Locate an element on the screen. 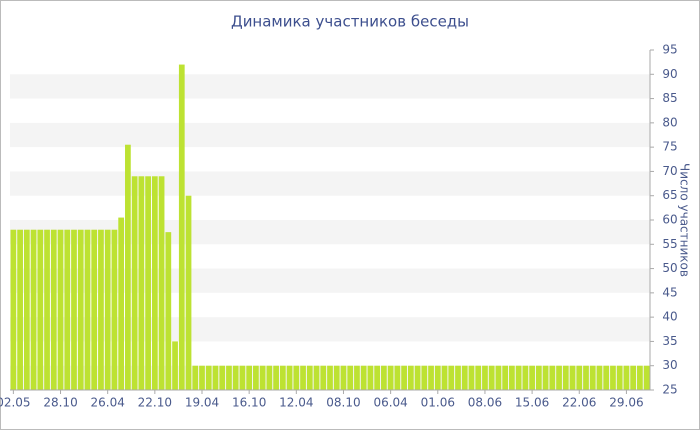  y-tick-label: 90 is located at coordinates (669, 74).